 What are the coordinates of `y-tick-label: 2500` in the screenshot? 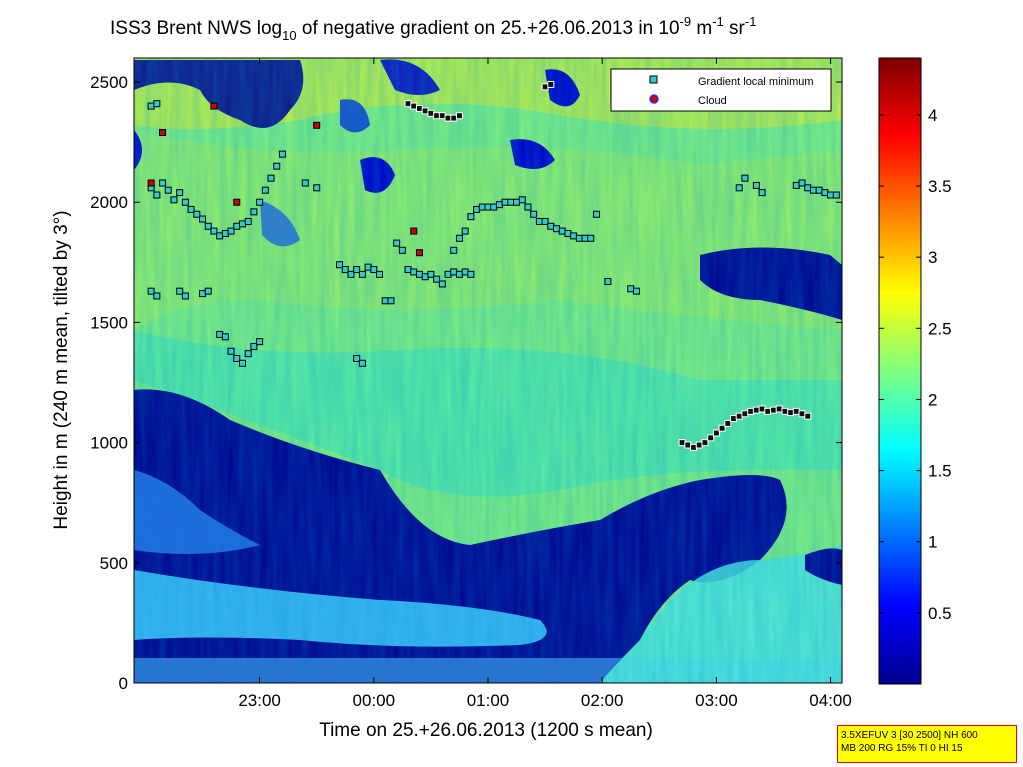 It's located at (109, 82).